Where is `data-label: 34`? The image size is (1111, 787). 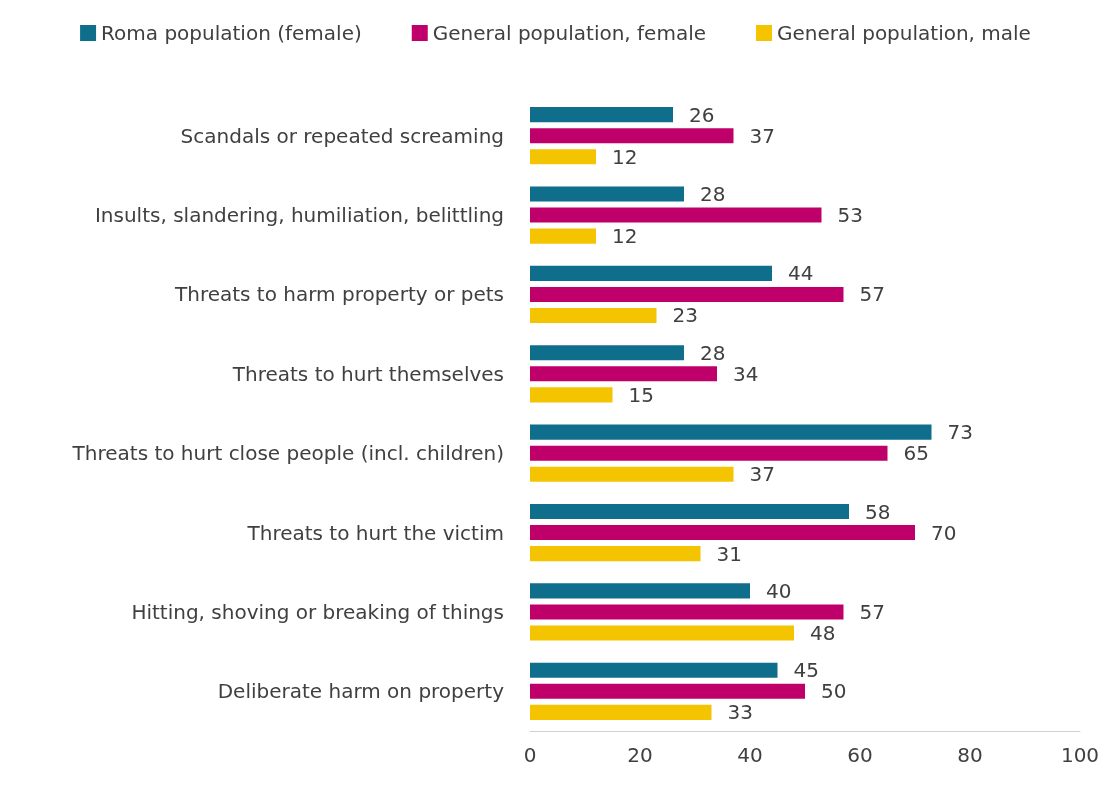
data-label: 34 is located at coordinates (746, 373).